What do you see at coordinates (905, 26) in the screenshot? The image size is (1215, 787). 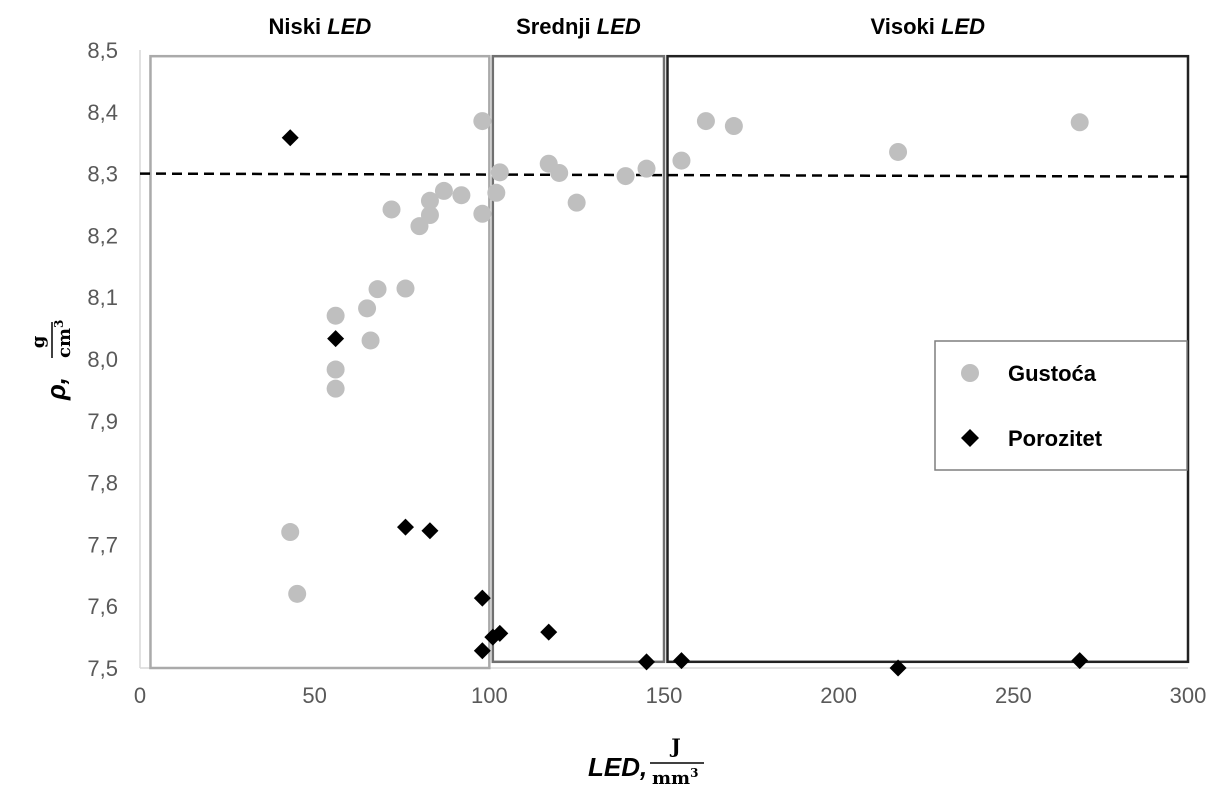 I see `region-label-word: Visoki` at bounding box center [905, 26].